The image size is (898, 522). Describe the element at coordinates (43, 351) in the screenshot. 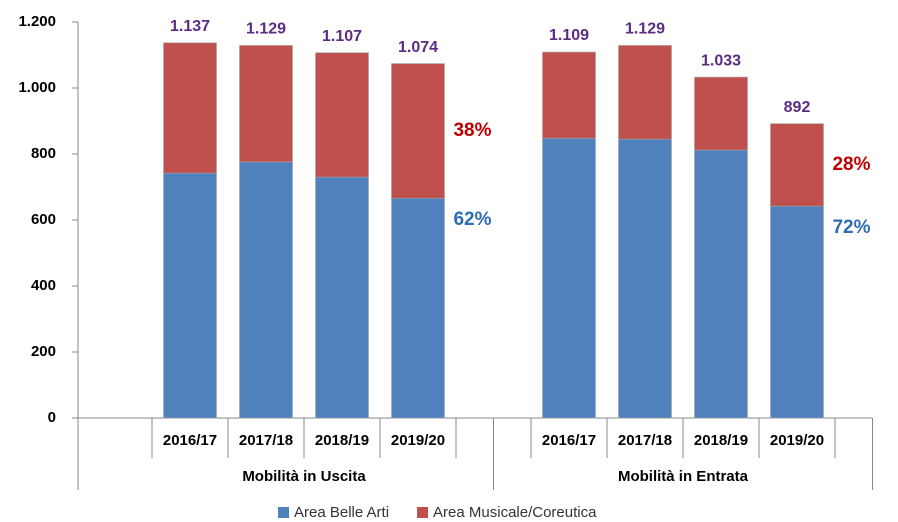

I see `y-tick-label: 200` at that location.